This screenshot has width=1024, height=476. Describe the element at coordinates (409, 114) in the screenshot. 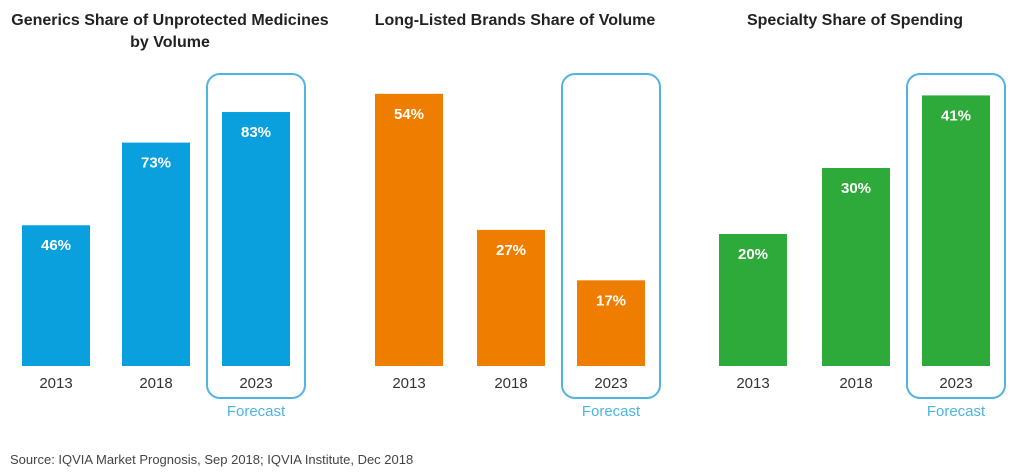

I see `data-label: 54%` at that location.